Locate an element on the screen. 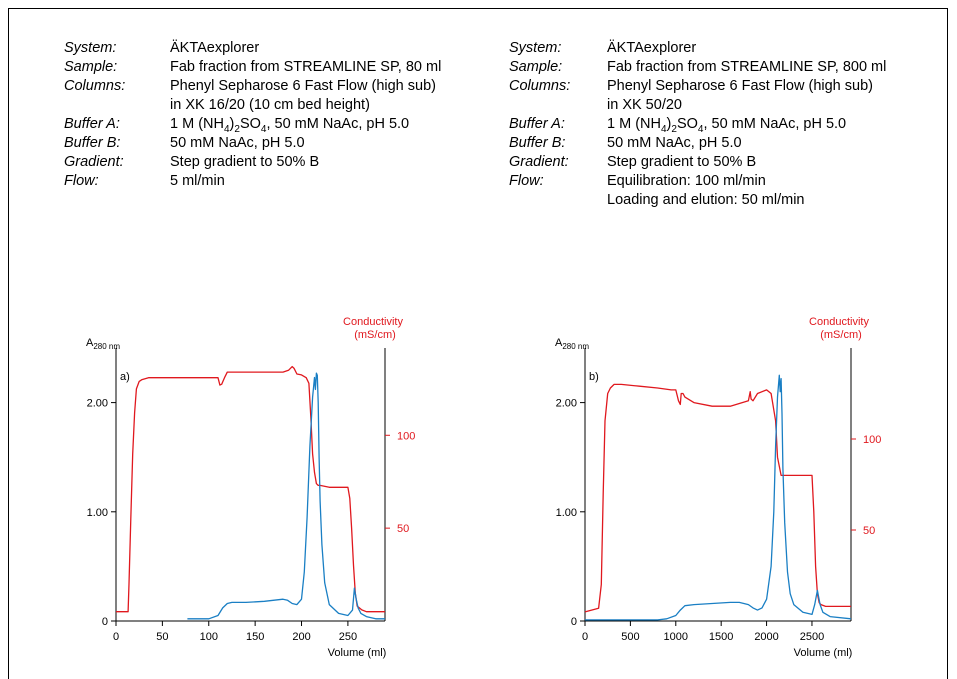 The height and width of the screenshot is (679, 957). panel-label: a) is located at coordinates (125, 377).